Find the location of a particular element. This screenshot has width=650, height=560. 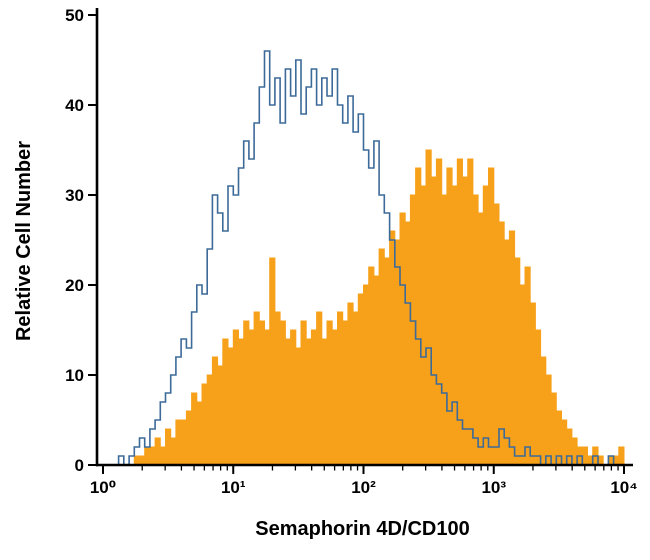

x-tick-label: 10³ is located at coordinates (493, 487).